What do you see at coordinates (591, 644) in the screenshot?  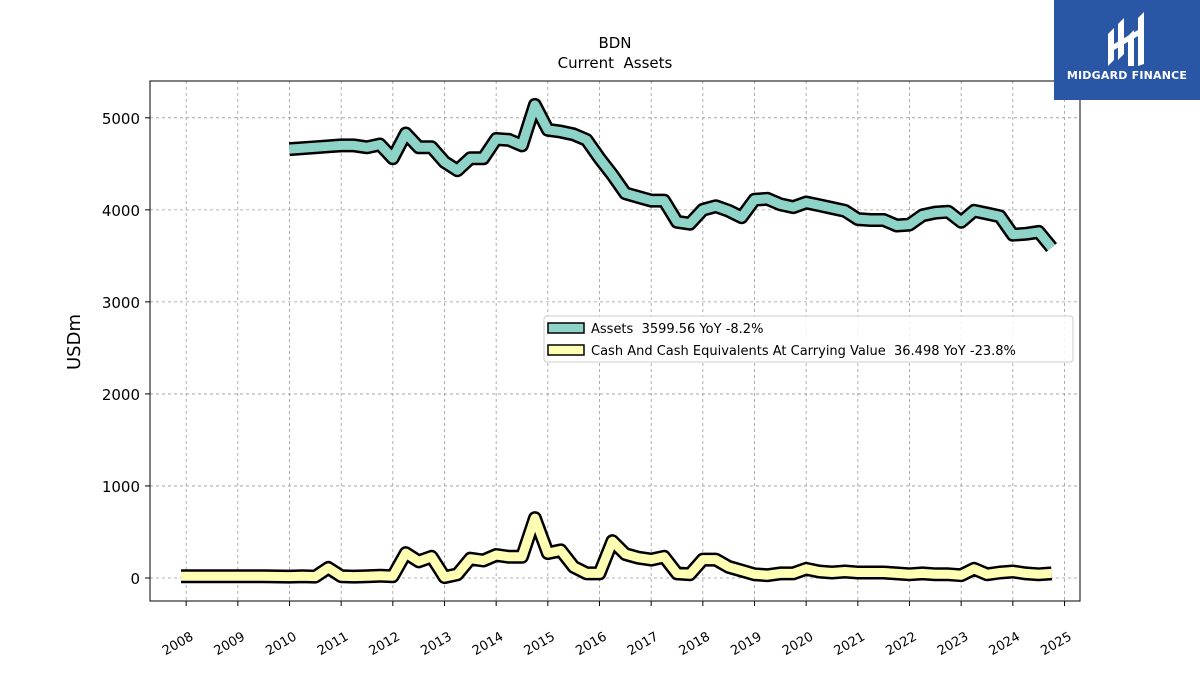 I see `x-tick-label: 2016` at bounding box center [591, 644].